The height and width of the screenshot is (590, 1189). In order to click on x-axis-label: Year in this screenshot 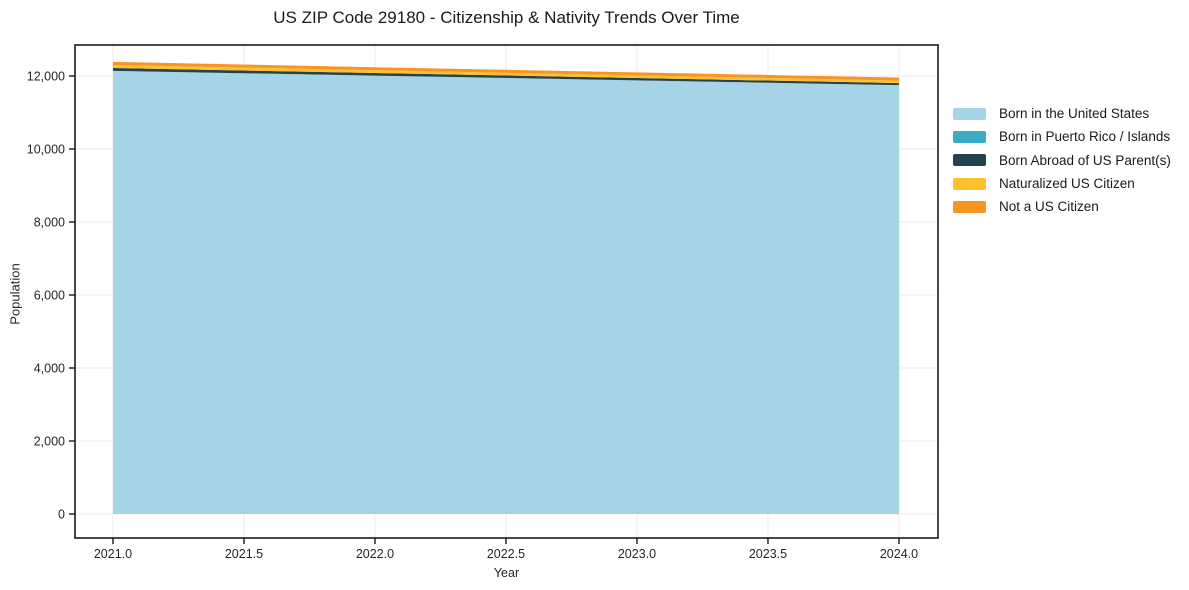, I will do `click(506, 573)`.